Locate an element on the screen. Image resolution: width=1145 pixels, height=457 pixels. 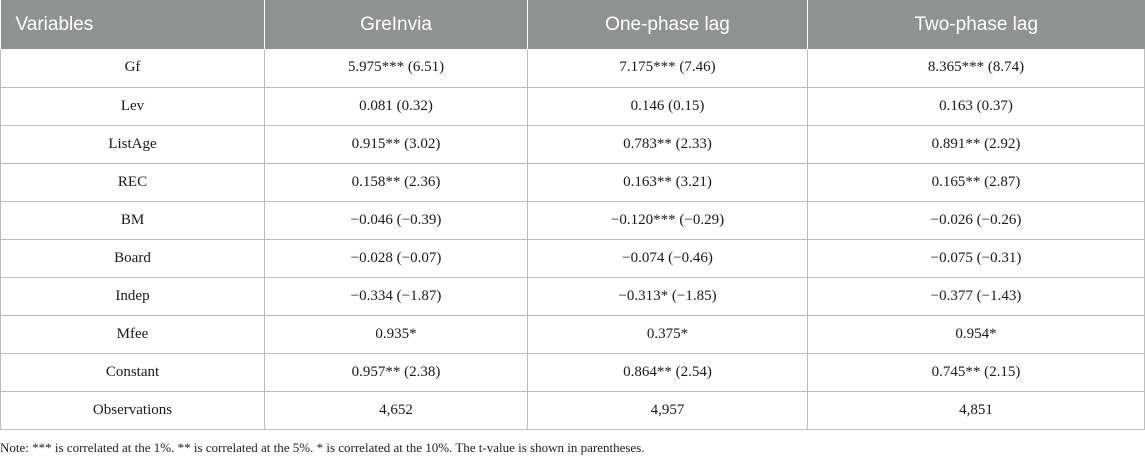
table-row: Mfee 0.935* 0.375* 0.954* is located at coordinates (572, 334).